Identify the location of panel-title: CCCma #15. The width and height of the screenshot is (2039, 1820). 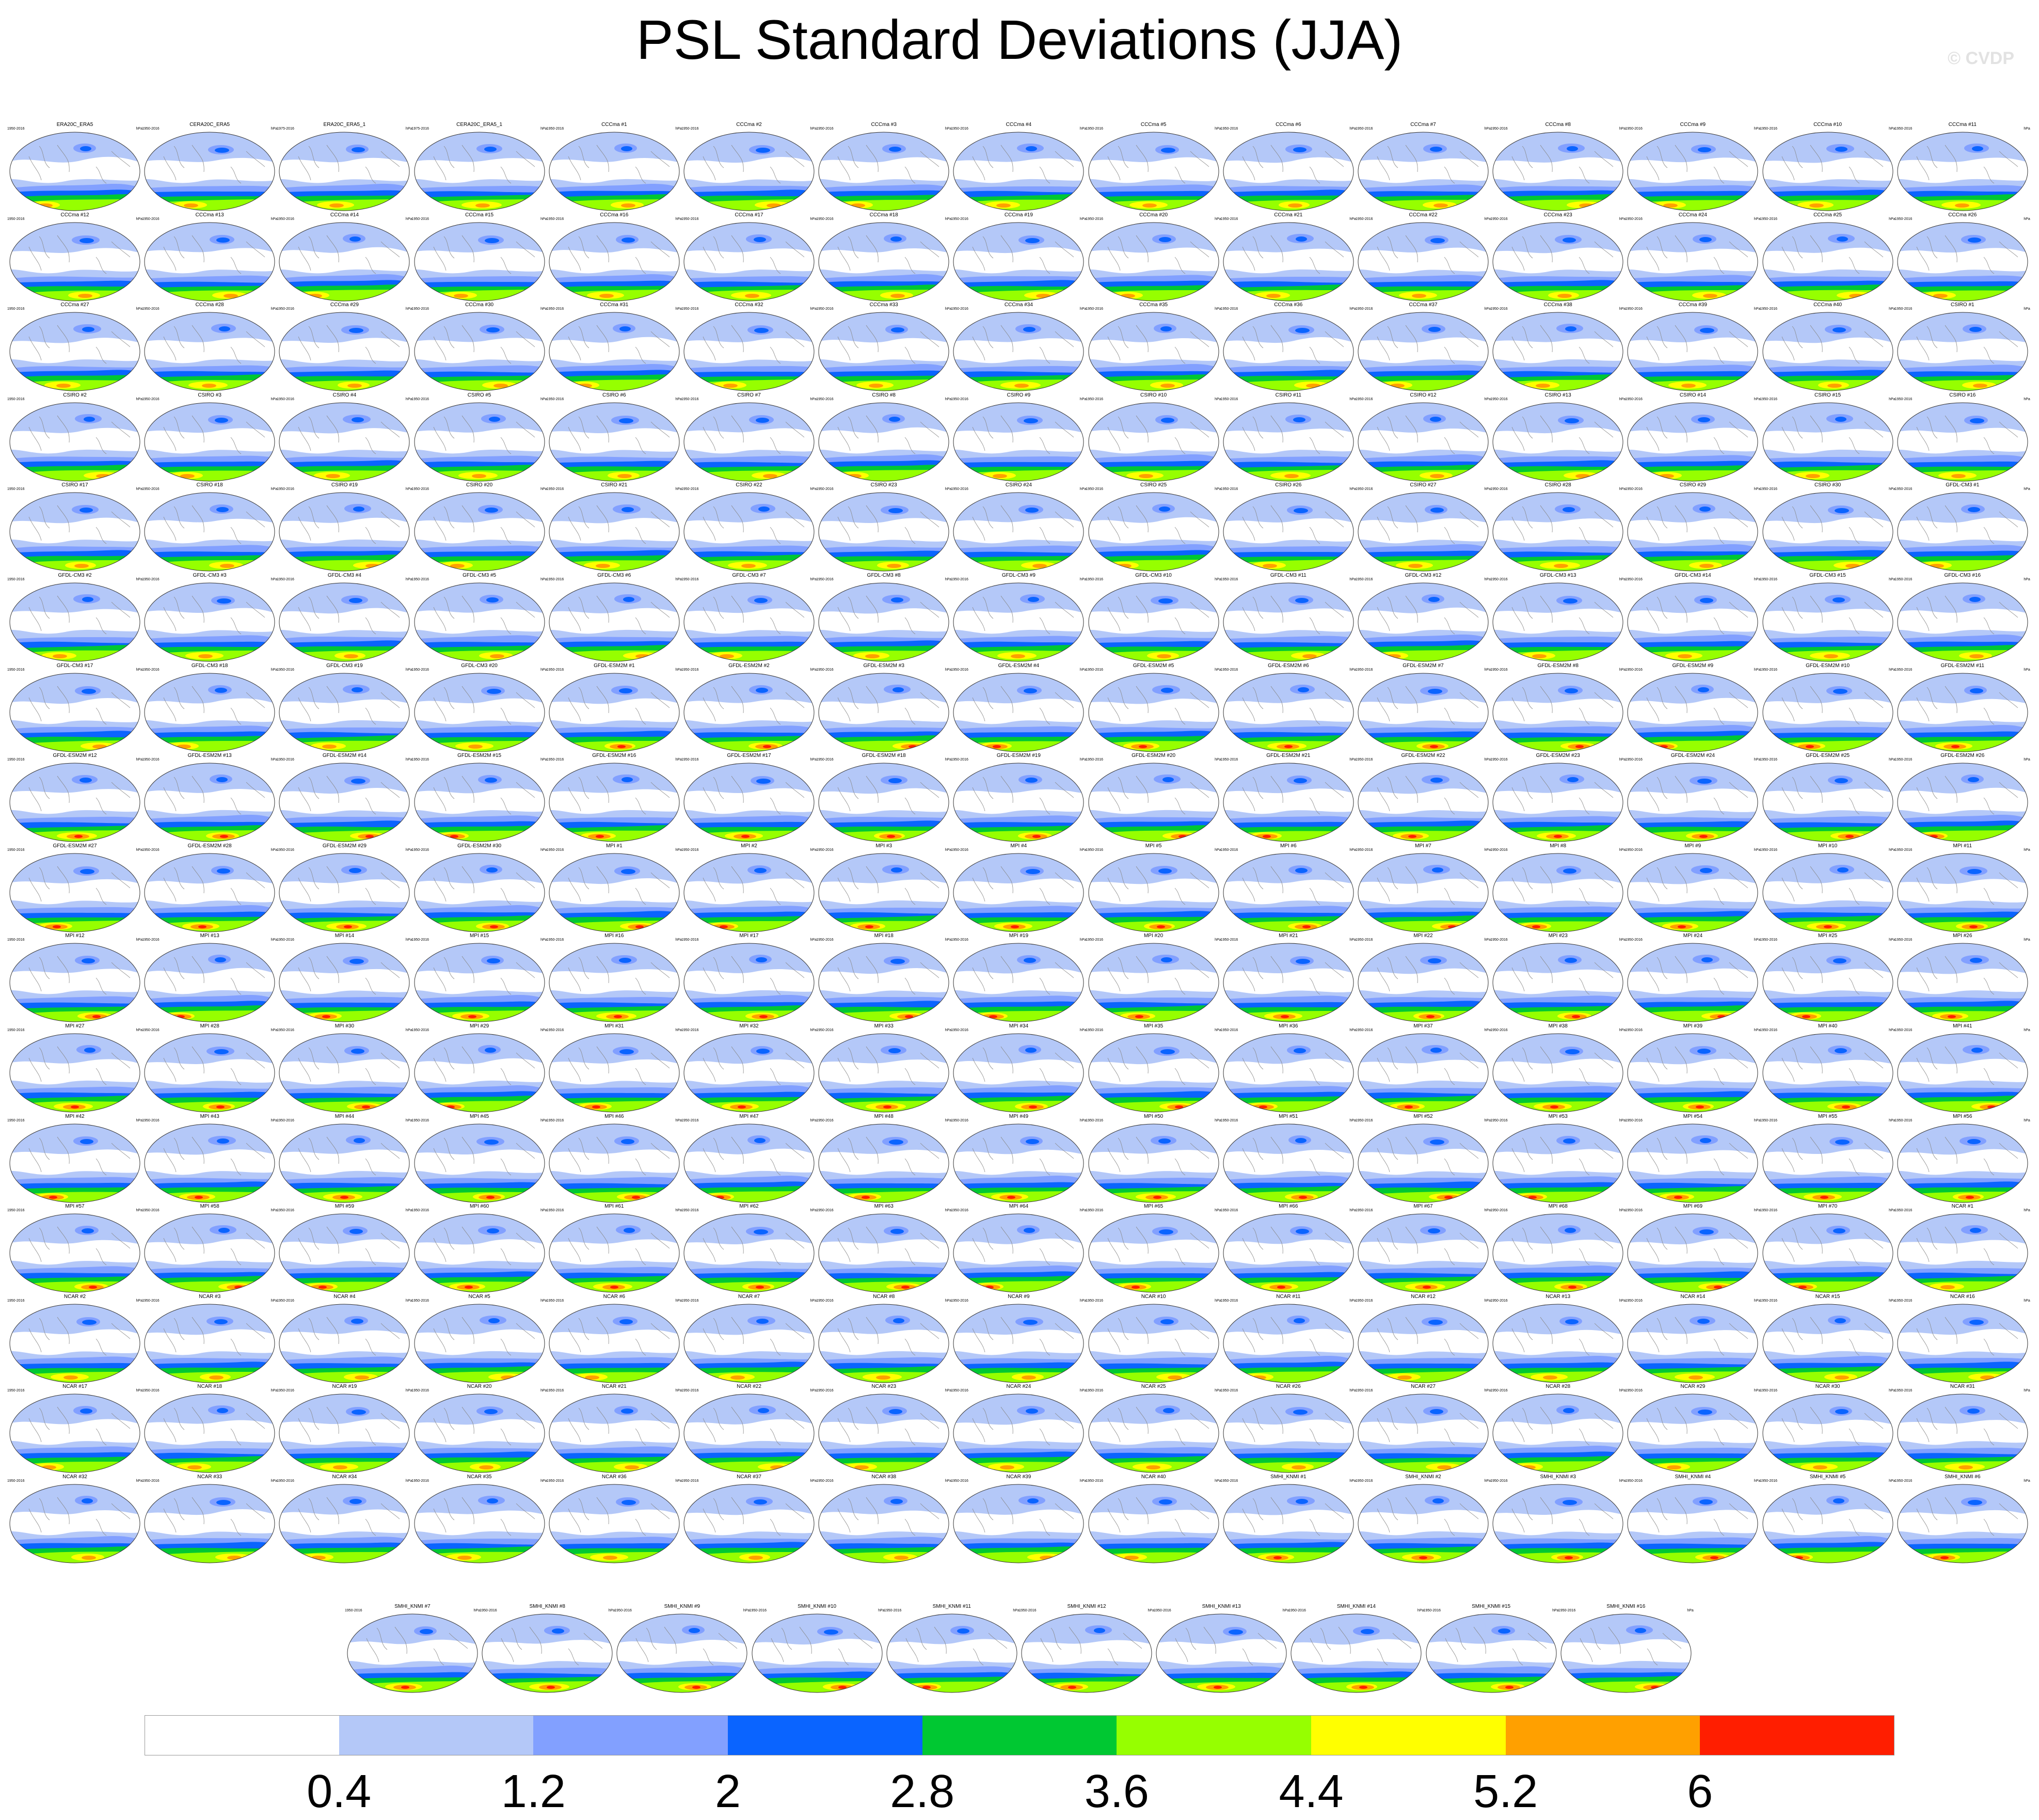
(479, 215).